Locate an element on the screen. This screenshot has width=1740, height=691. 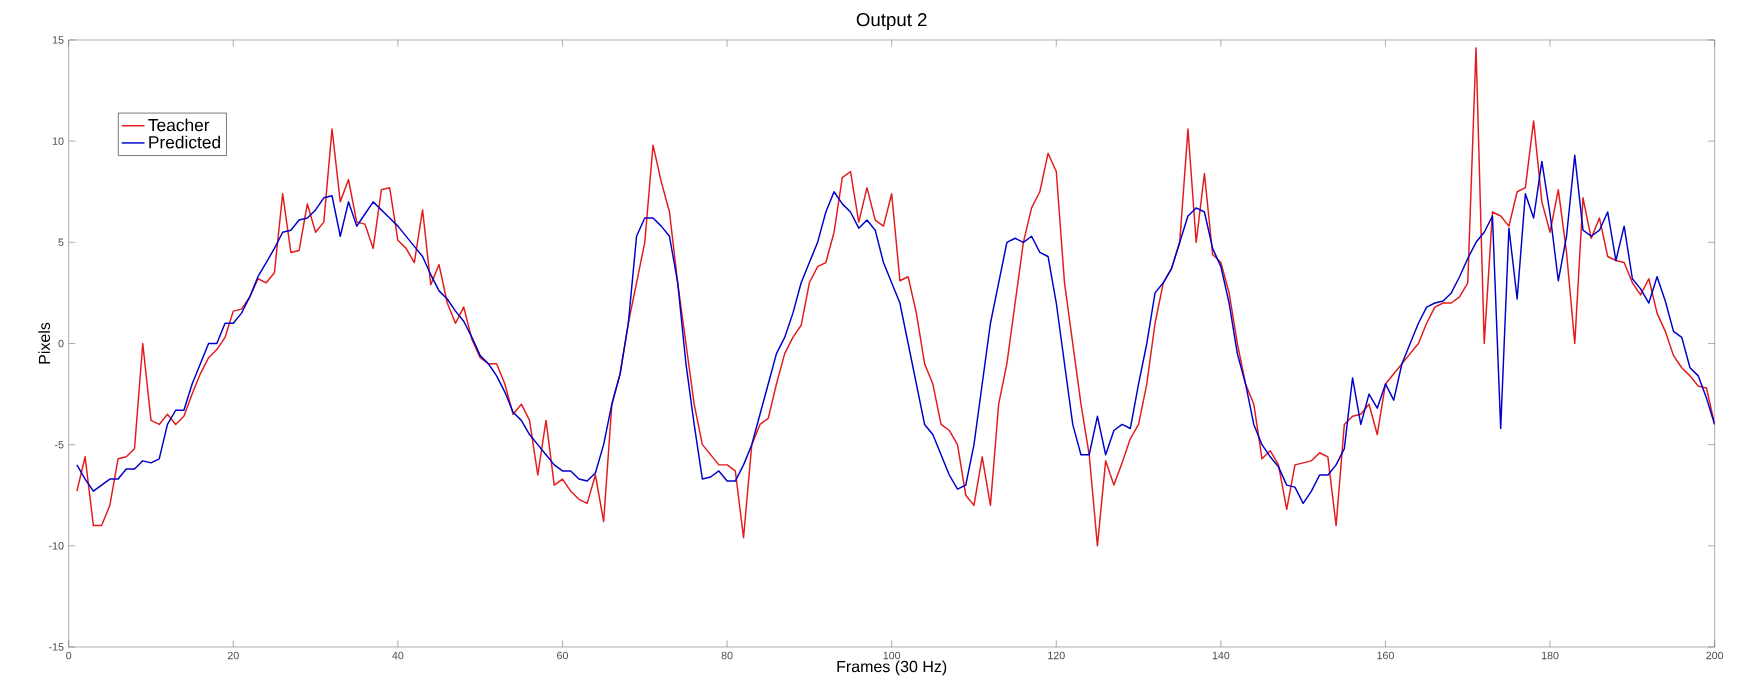
x-tick-label: 160 is located at coordinates (1385, 655).